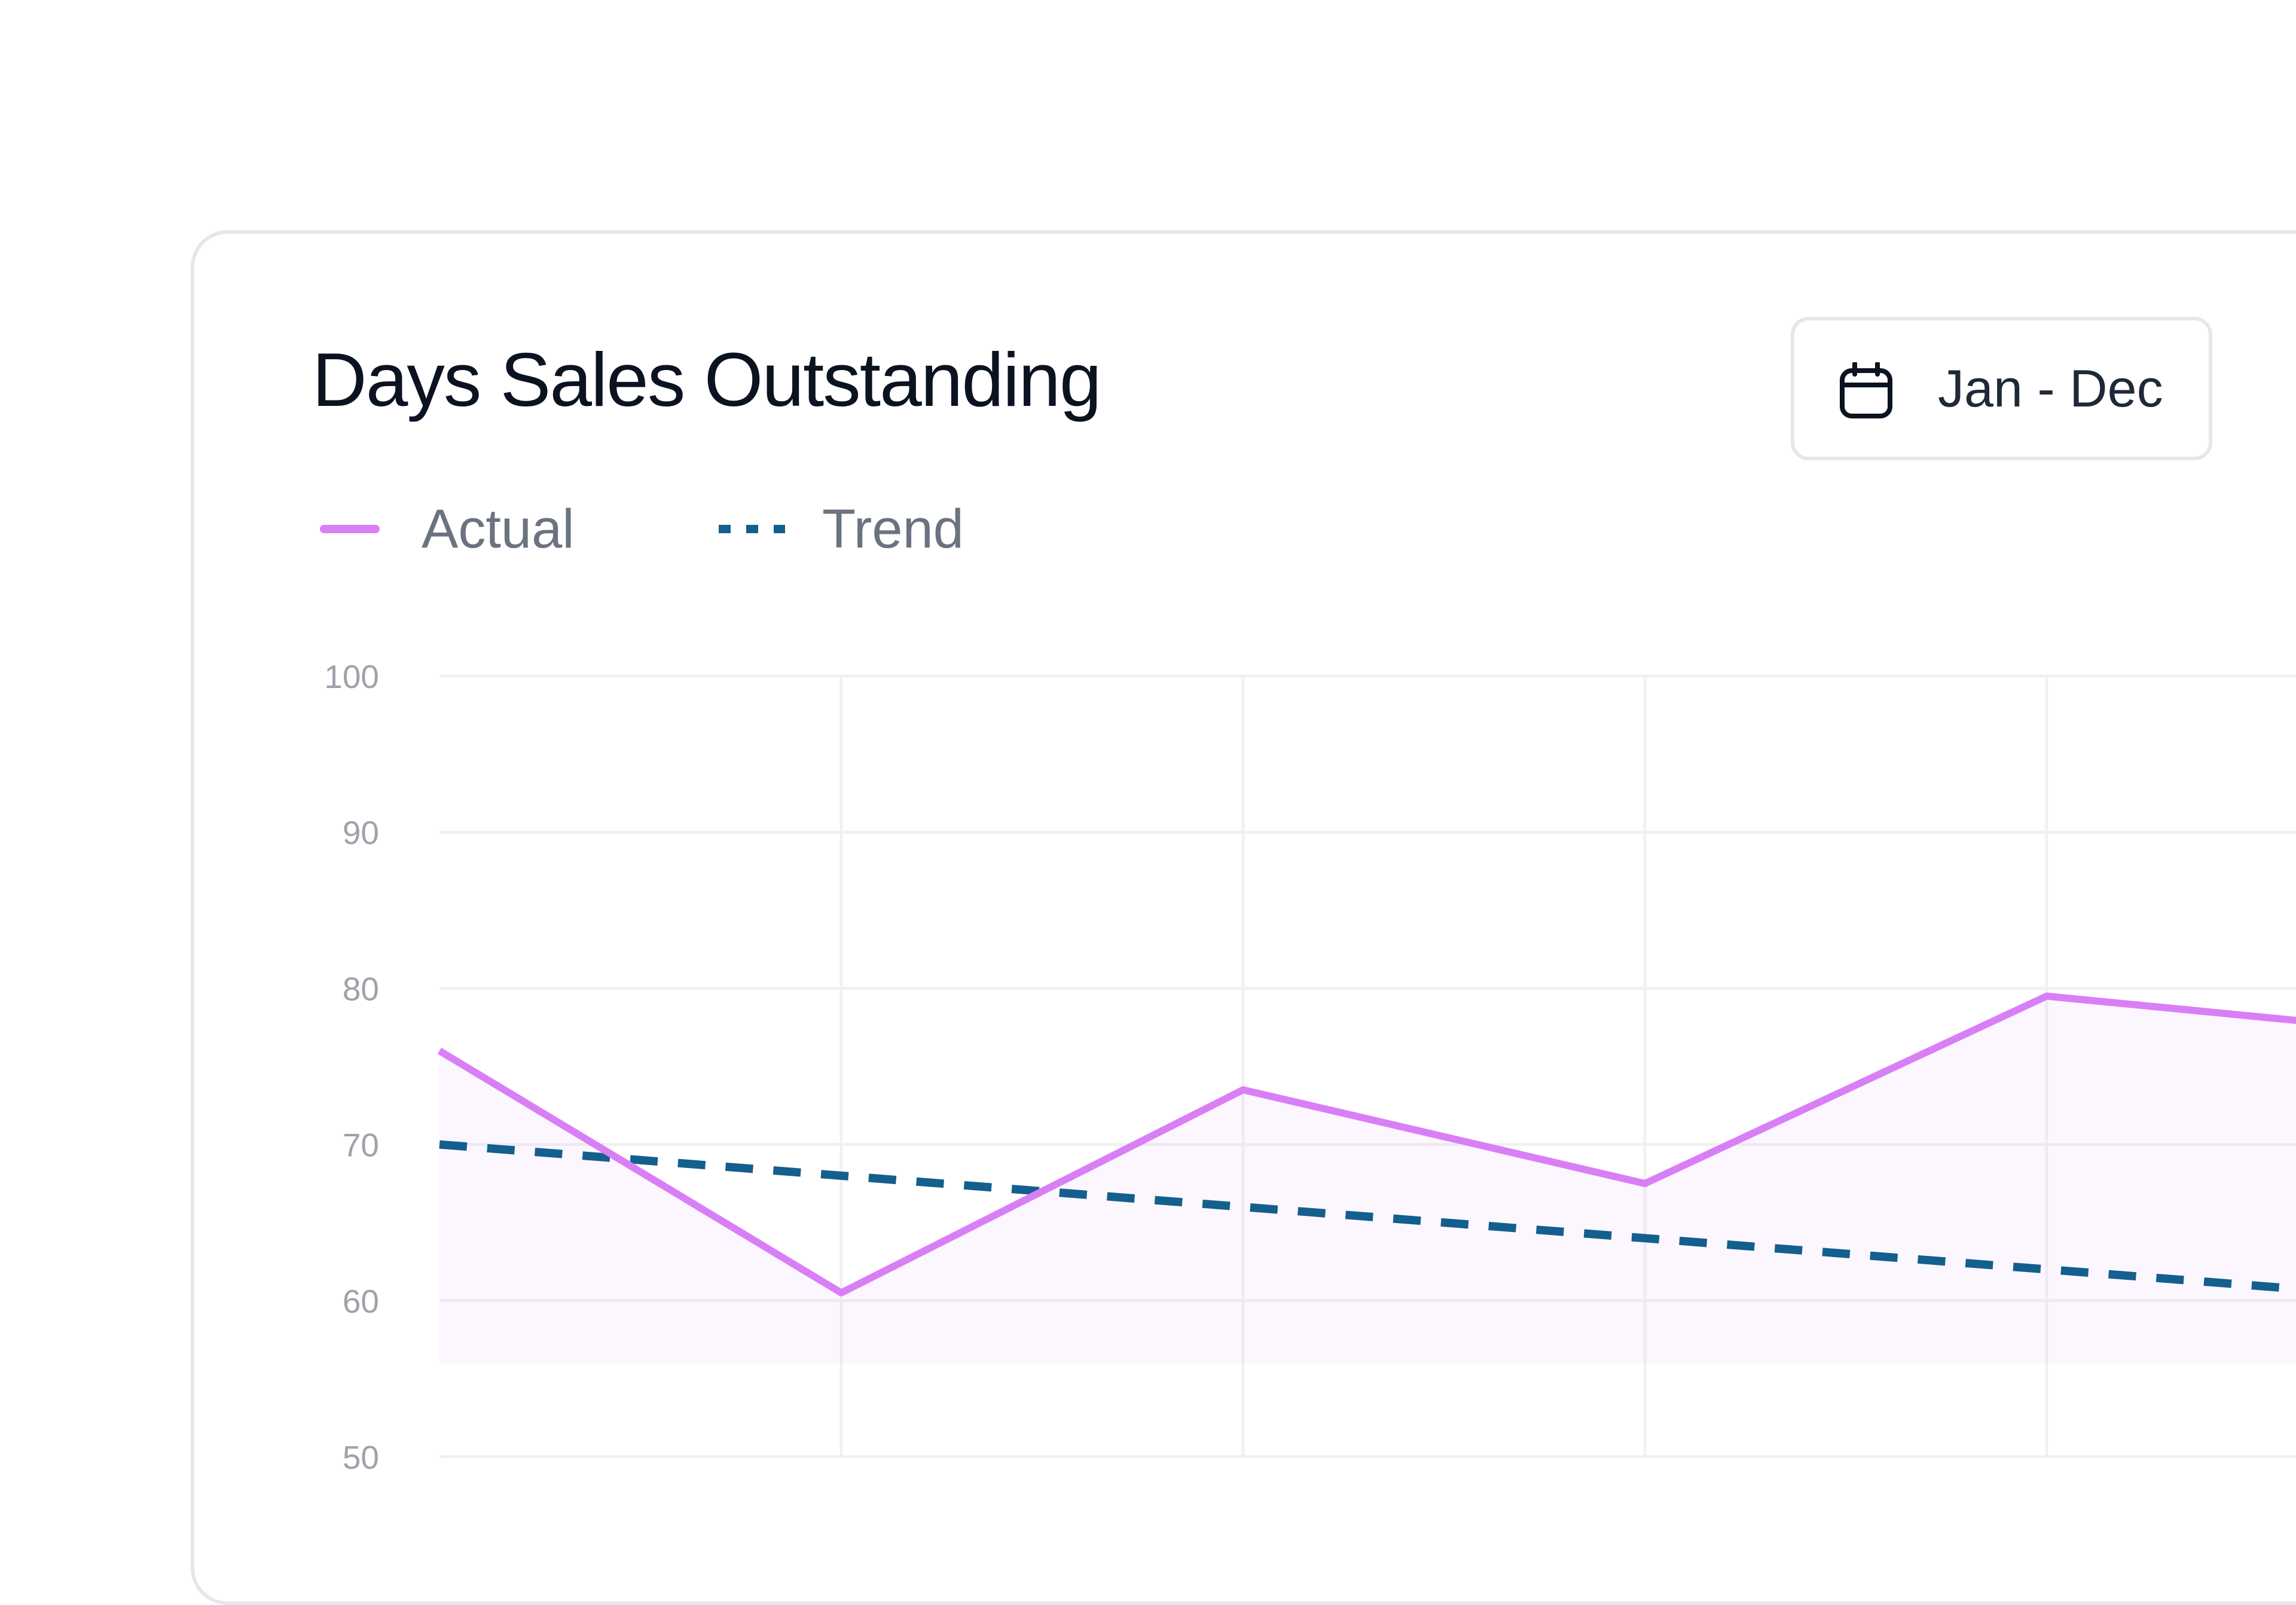  Describe the element at coordinates (361, 988) in the screenshot. I see `y-tick-label: 80` at that location.